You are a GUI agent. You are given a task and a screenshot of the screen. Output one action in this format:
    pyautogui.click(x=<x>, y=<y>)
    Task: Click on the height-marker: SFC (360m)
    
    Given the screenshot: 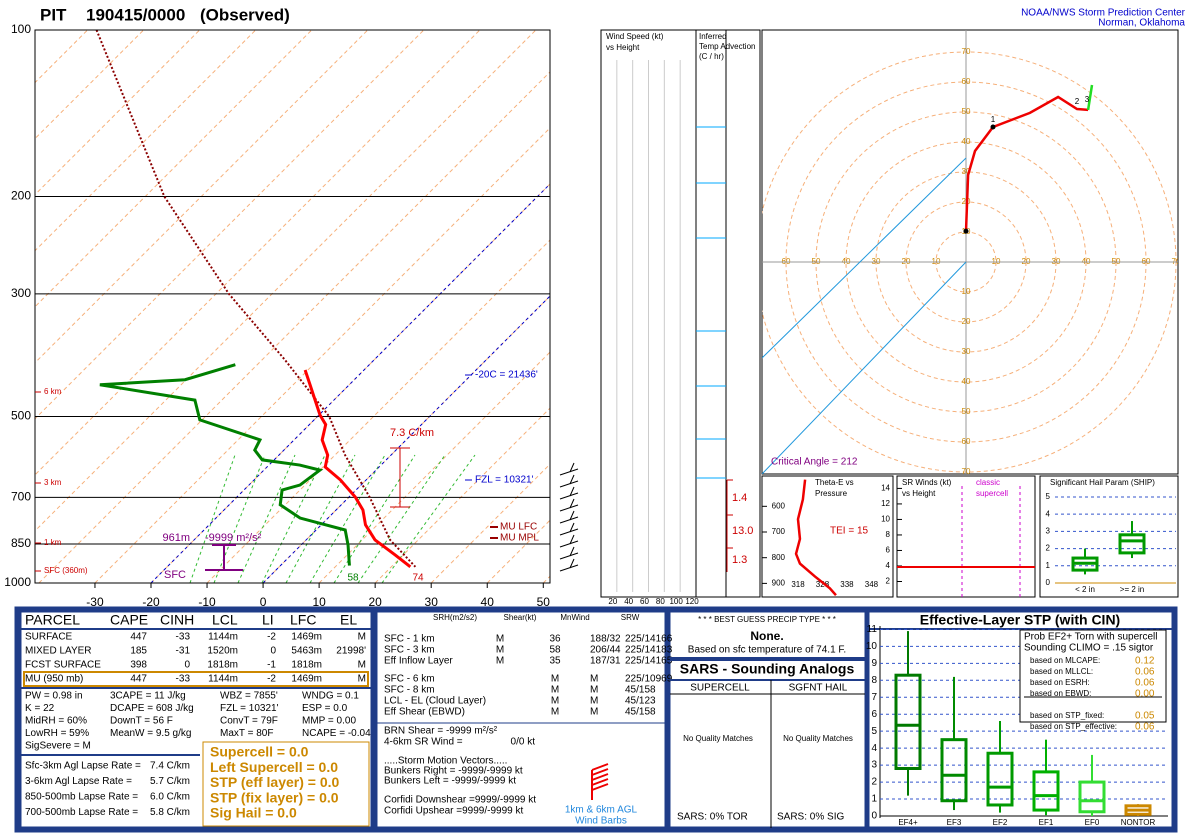 What is the action you would take?
    pyautogui.click(x=66, y=570)
    